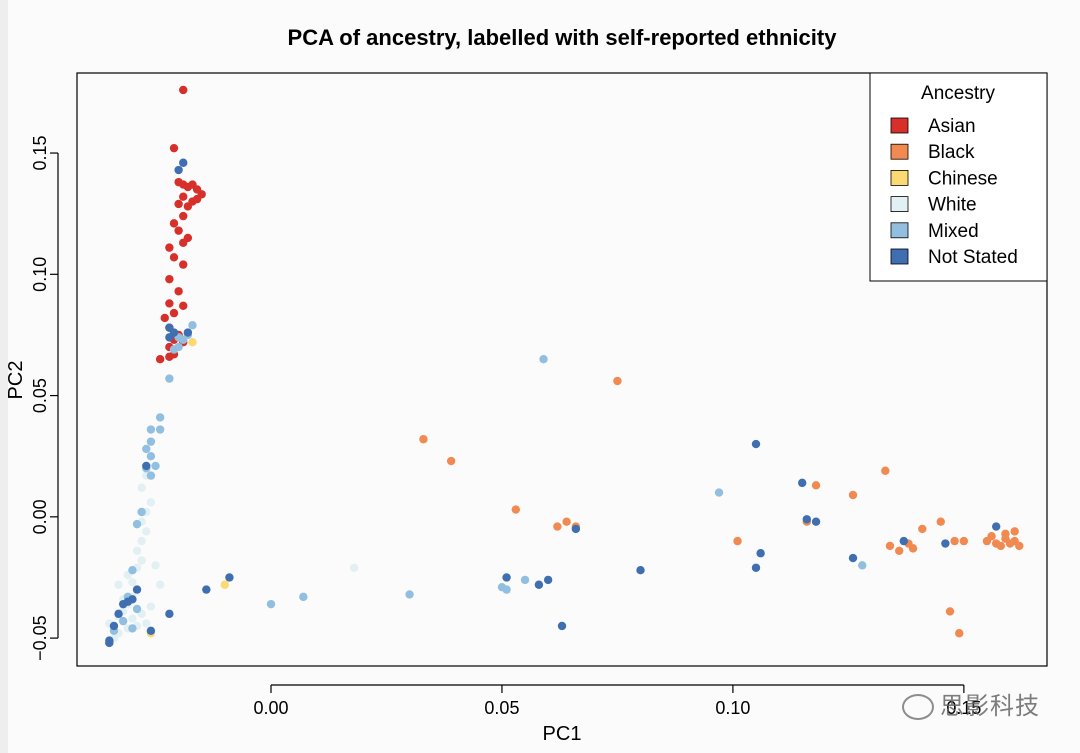 This screenshot has width=1080, height=753. What do you see at coordinates (963, 708) in the screenshot?
I see `x-tick-label: 0.15` at bounding box center [963, 708].